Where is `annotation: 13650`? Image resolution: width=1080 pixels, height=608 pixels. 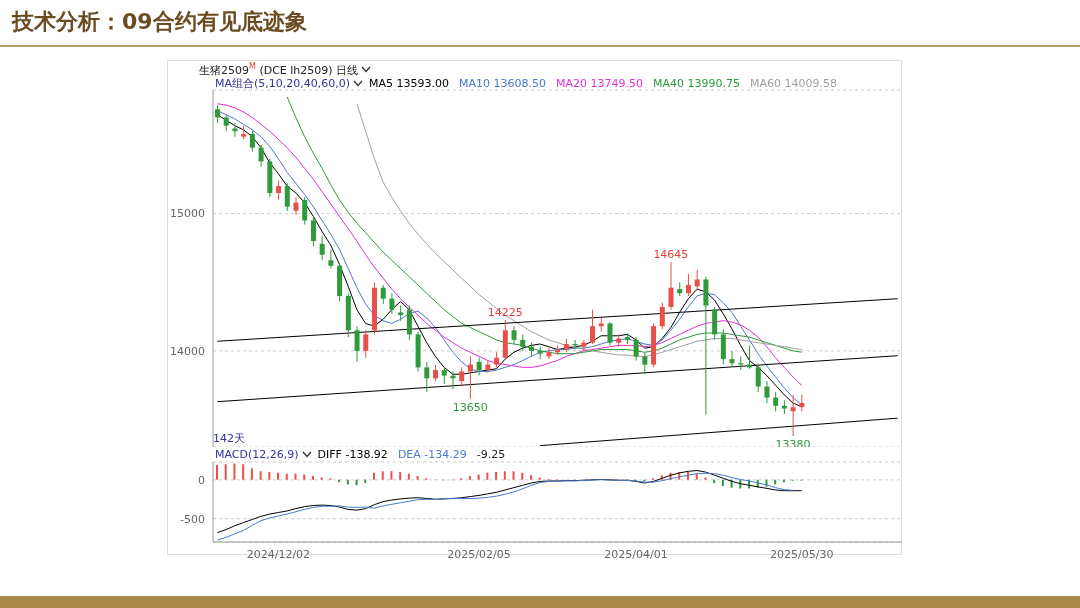 annotation: 13650 is located at coordinates (470, 407).